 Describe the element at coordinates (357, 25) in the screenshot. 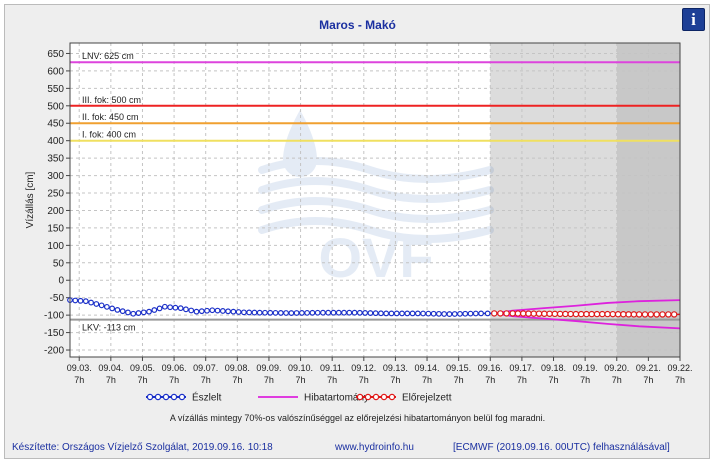

I see `chart-title: Maros - Makó` at that location.